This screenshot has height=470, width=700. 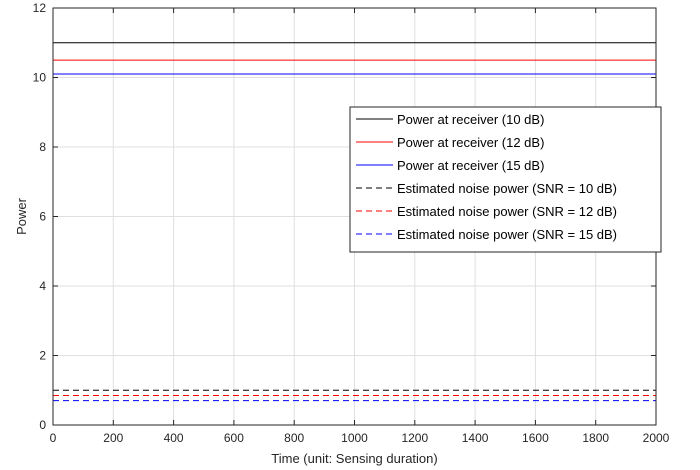 I want to click on legend-box, so click(x=505, y=179).